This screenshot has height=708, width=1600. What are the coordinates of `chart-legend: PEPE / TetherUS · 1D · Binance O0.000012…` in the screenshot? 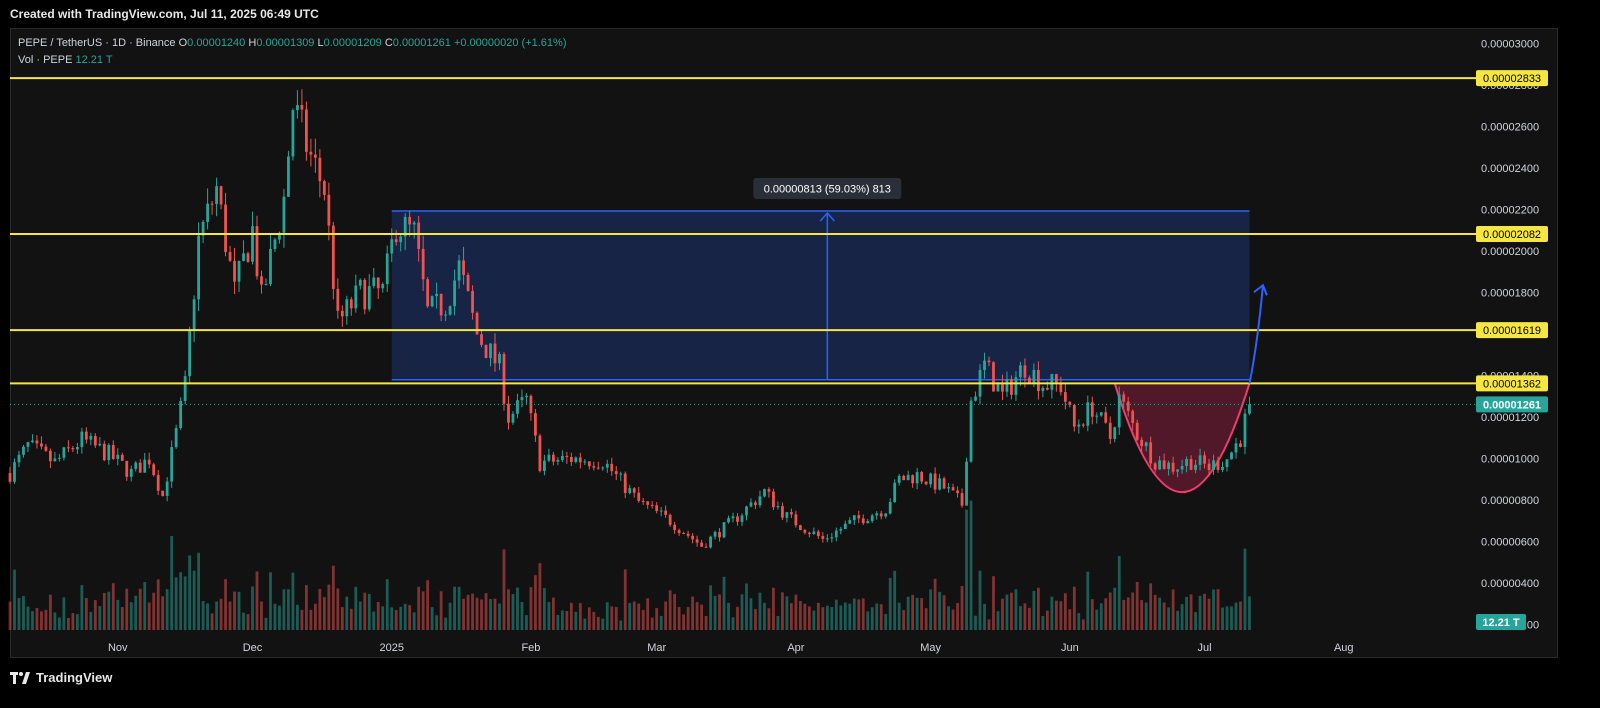 It's located at (292, 52).